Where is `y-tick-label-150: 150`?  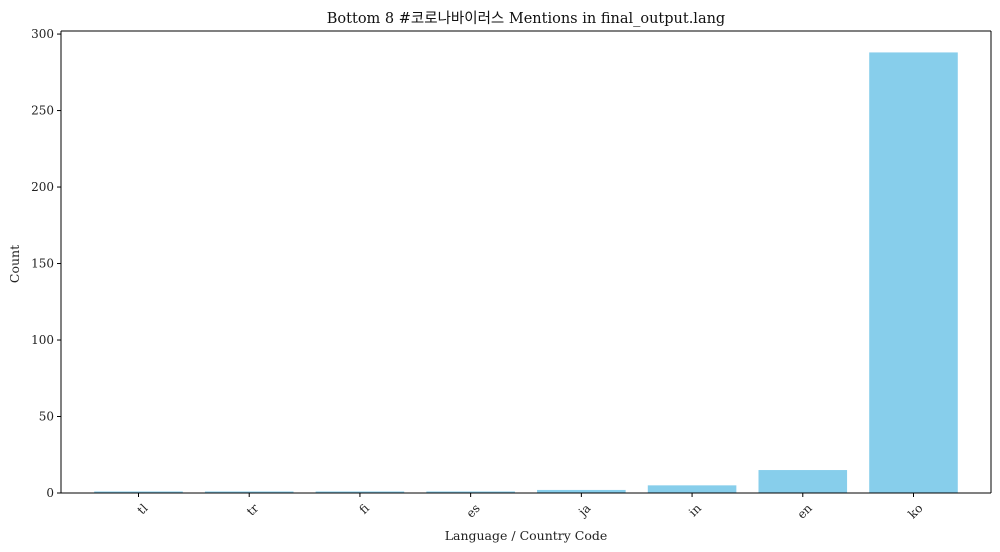 y-tick-label-150: 150 is located at coordinates (42, 264).